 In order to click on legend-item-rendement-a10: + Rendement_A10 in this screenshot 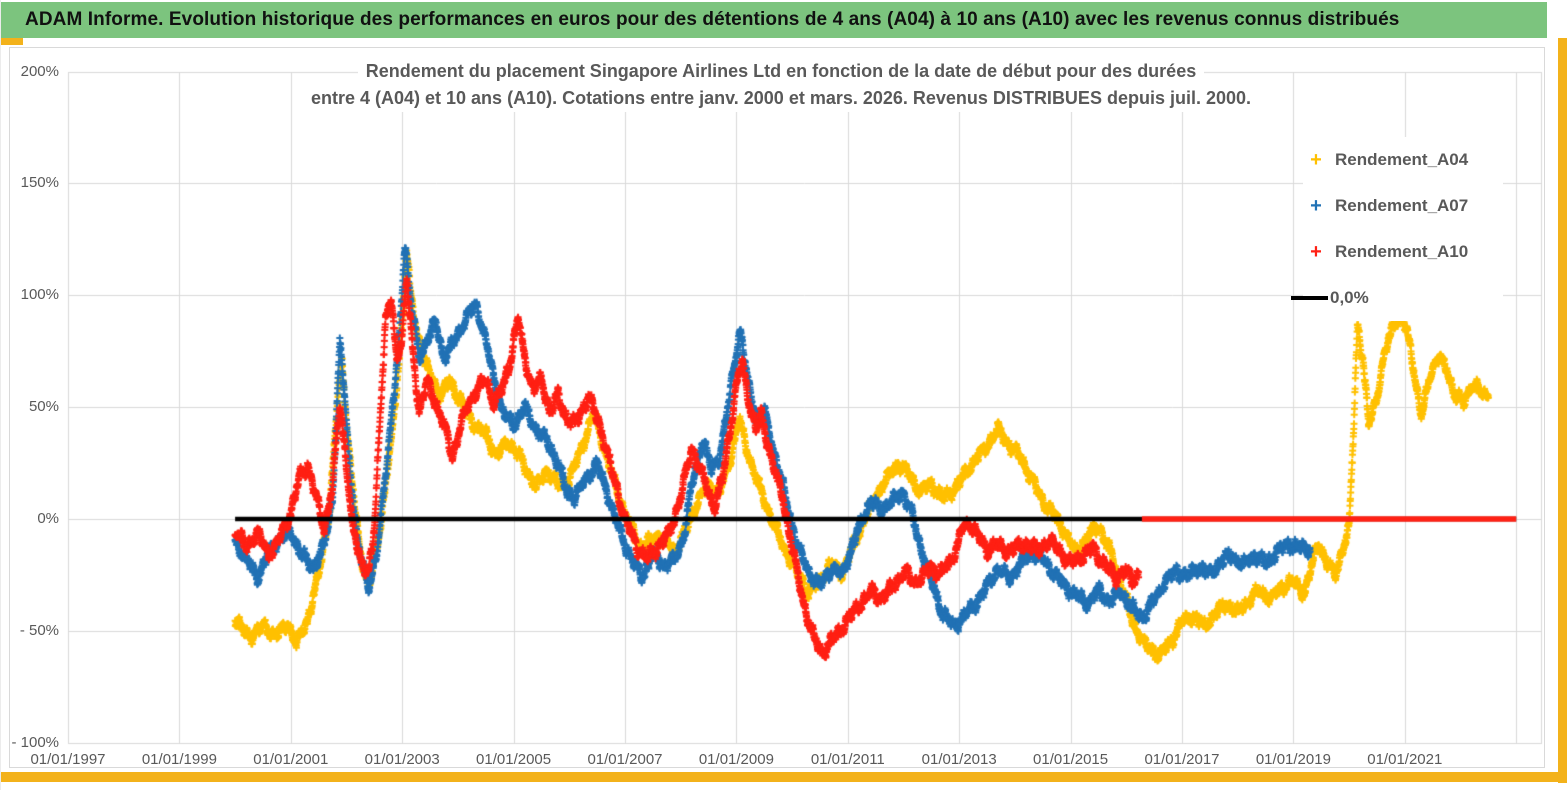, I will do `click(1403, 252)`.